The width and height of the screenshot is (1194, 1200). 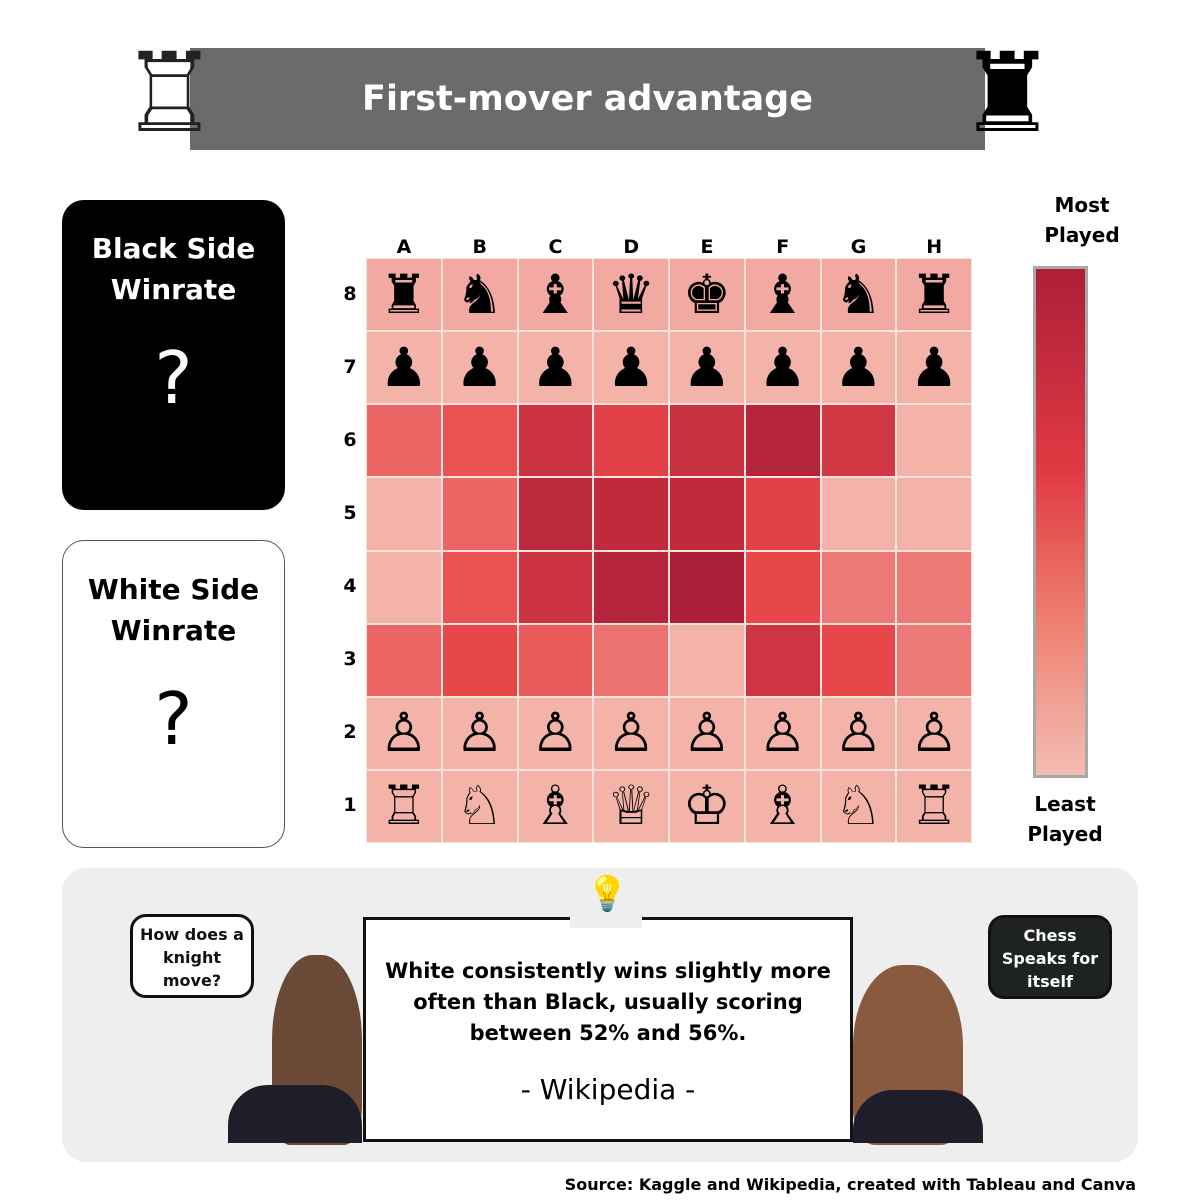 What do you see at coordinates (350, 805) in the screenshot?
I see `row-label-1: 1` at bounding box center [350, 805].